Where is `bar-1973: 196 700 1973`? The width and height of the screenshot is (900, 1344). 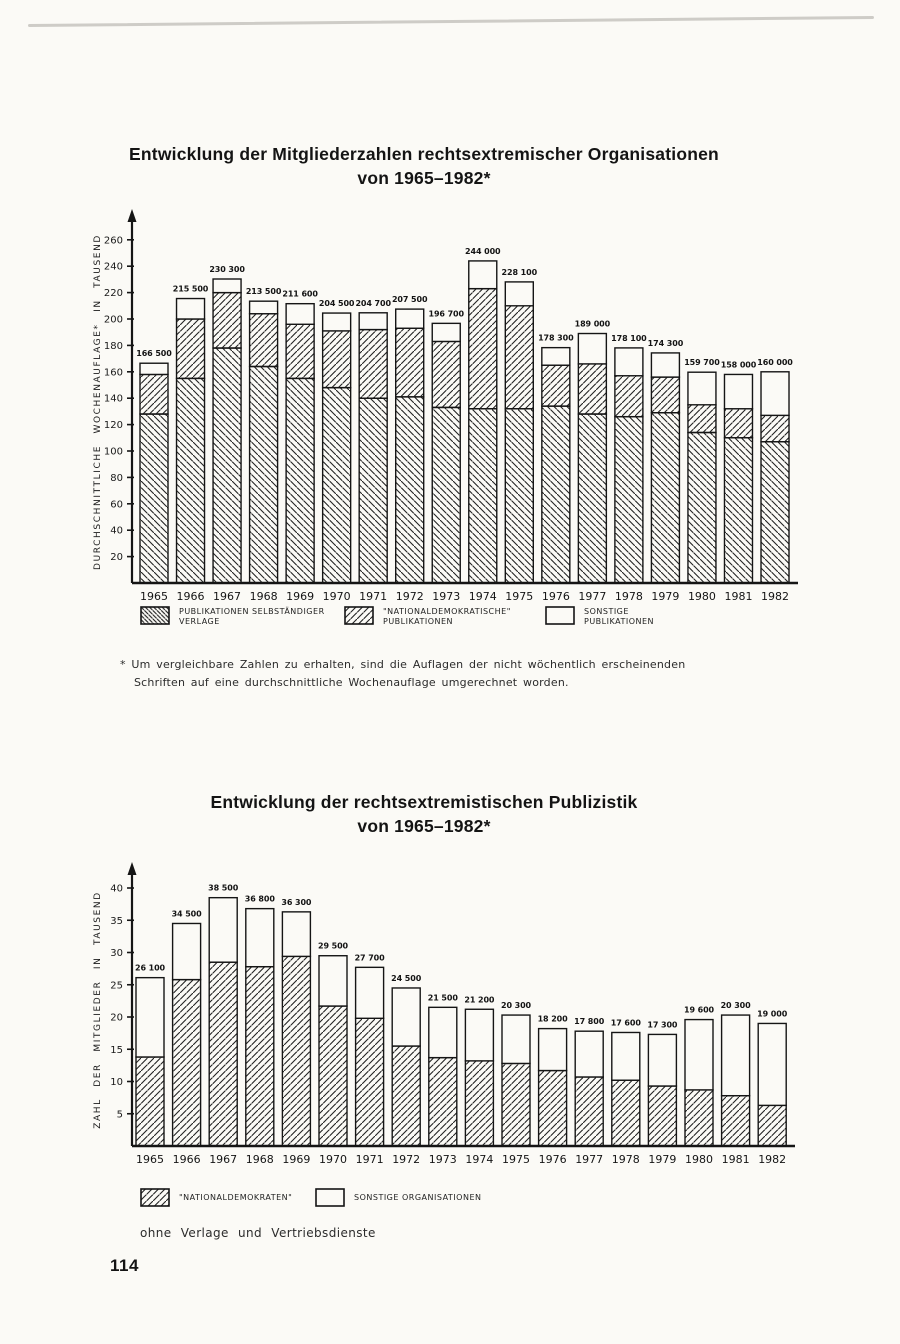
bar-1973: 196 700 1973 is located at coordinates (446, 456).